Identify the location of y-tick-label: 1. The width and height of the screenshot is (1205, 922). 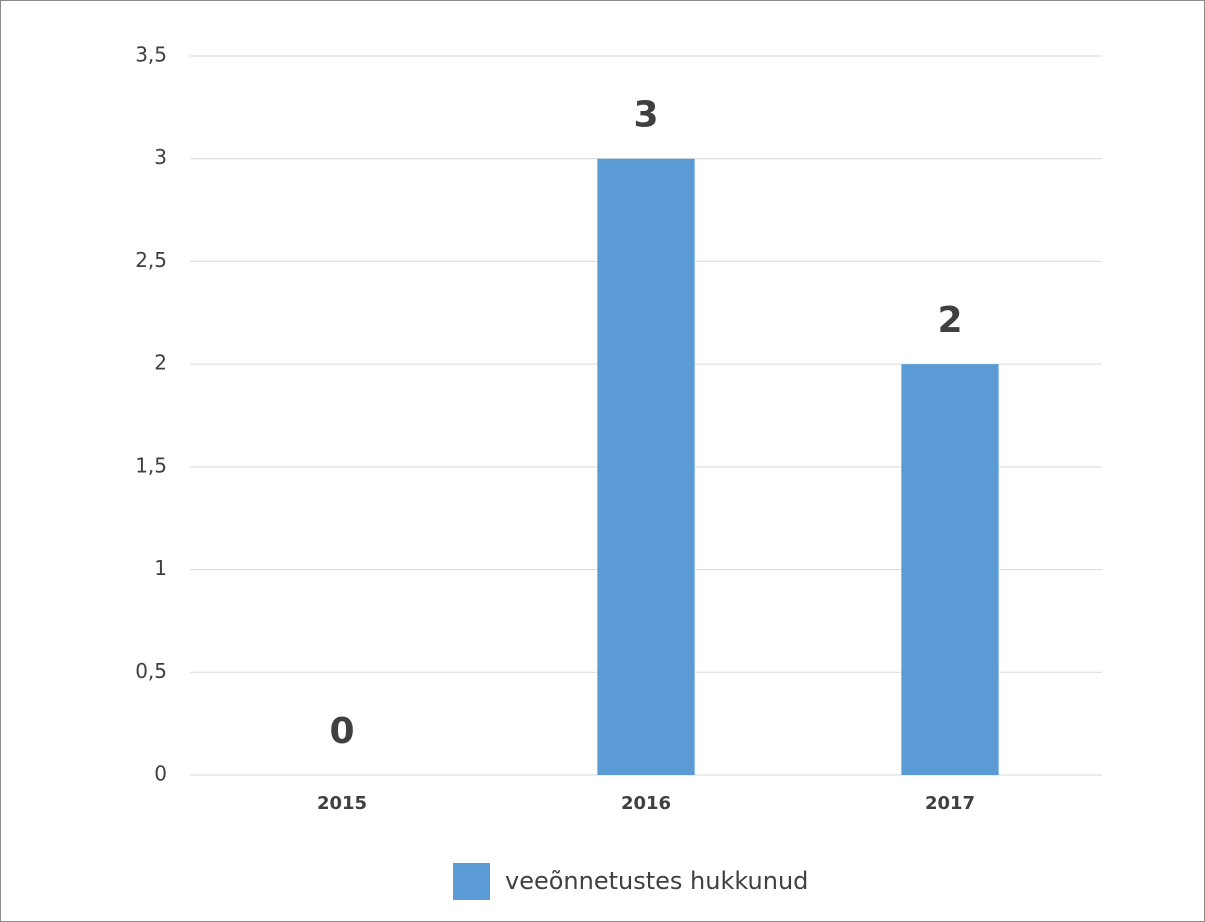
(160, 568).